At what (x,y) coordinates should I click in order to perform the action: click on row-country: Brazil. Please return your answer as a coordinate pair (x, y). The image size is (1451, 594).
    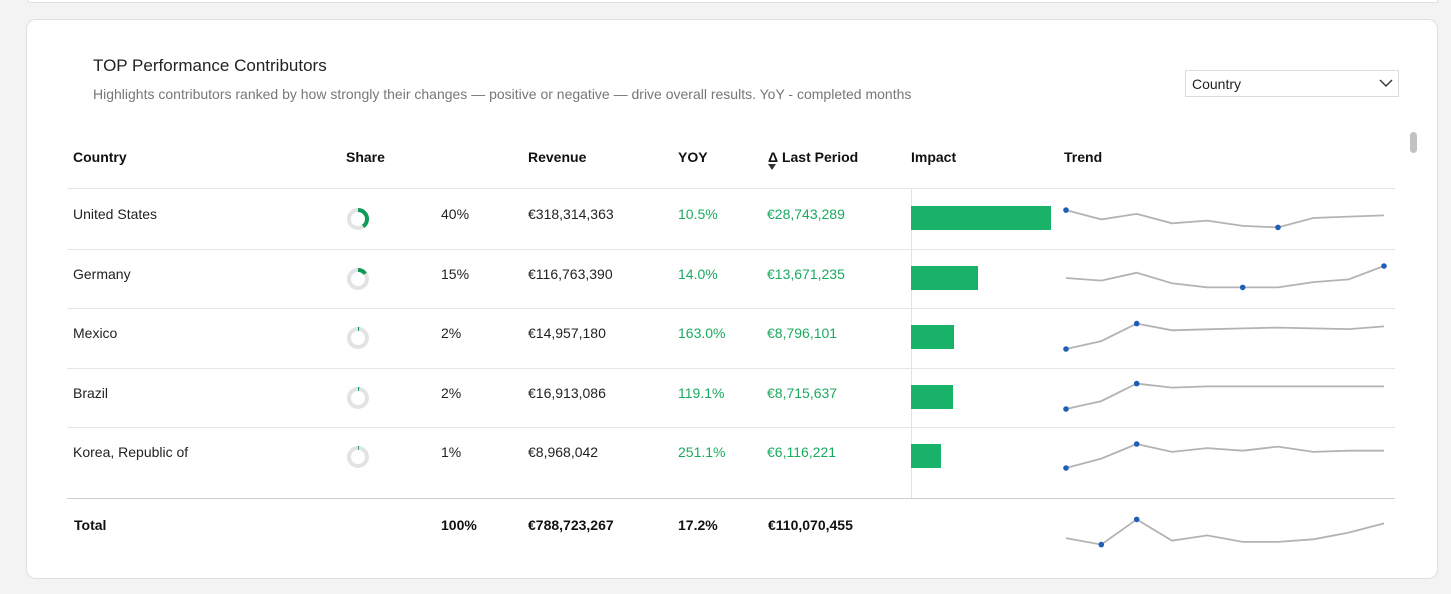
    Looking at the image, I should click on (91, 392).